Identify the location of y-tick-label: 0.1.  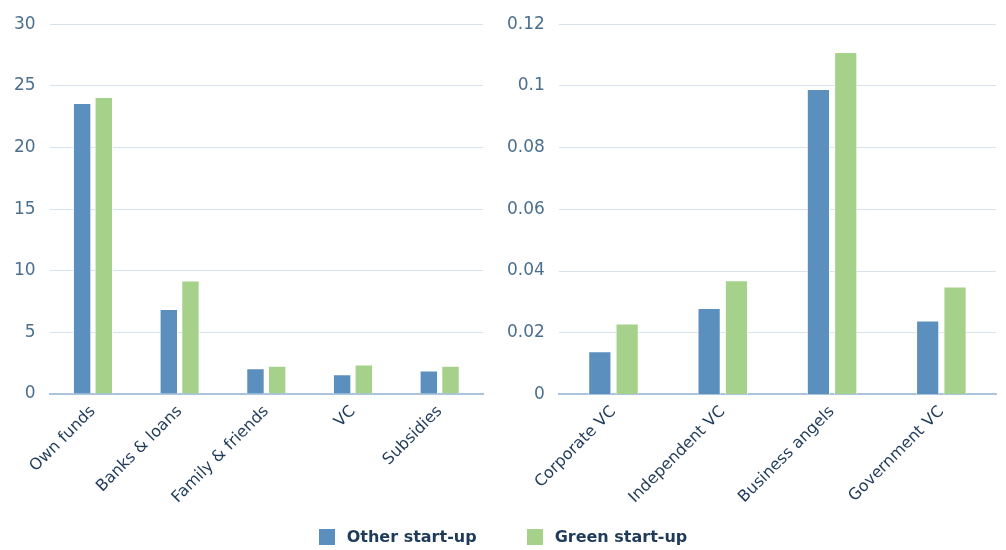
(531, 84).